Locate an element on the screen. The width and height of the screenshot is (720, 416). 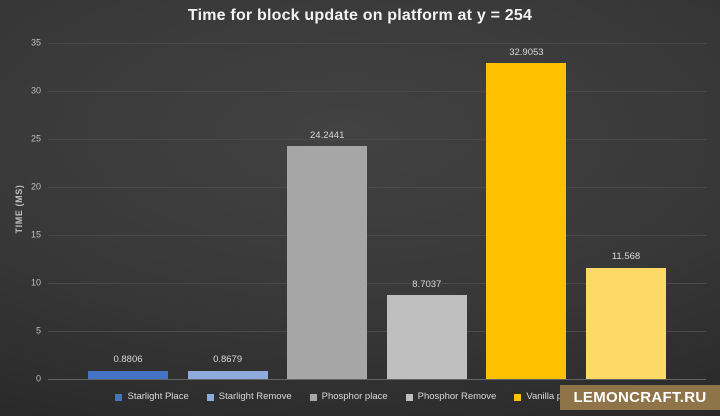
bar-value-label: 11.568 is located at coordinates (626, 257).